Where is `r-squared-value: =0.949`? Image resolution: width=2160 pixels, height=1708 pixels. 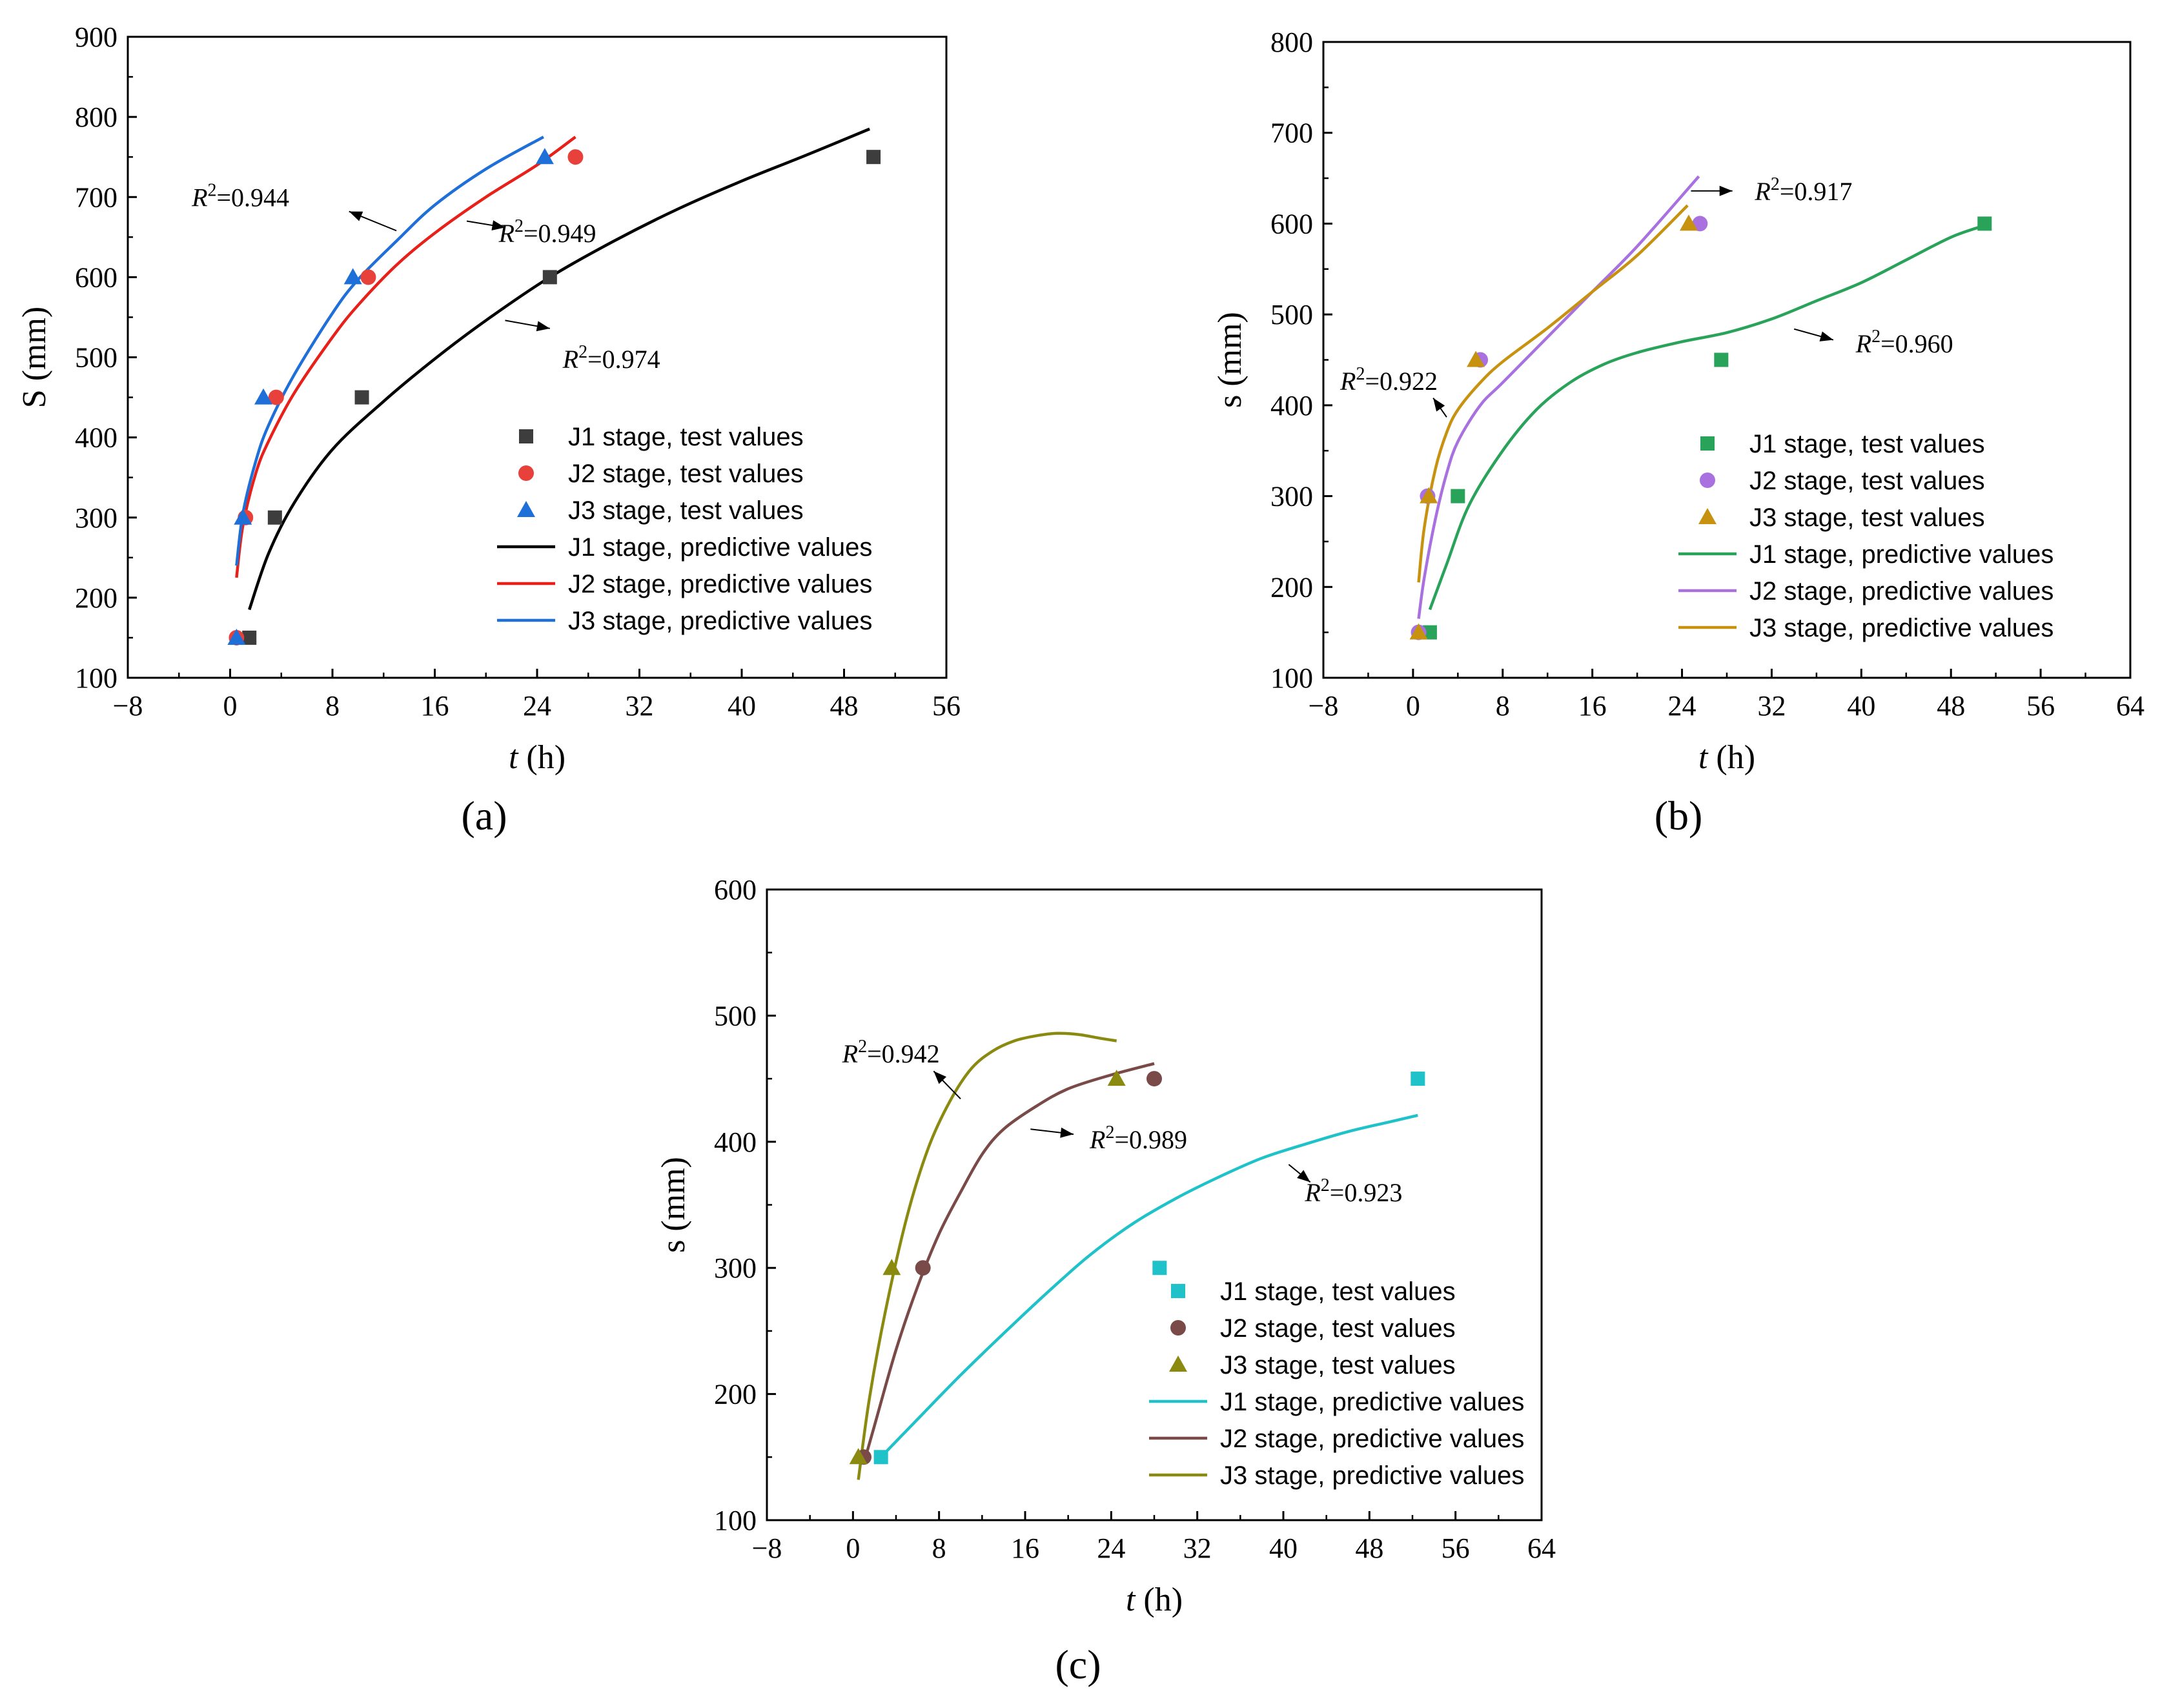
r-squared-value: =0.949 is located at coordinates (560, 233).